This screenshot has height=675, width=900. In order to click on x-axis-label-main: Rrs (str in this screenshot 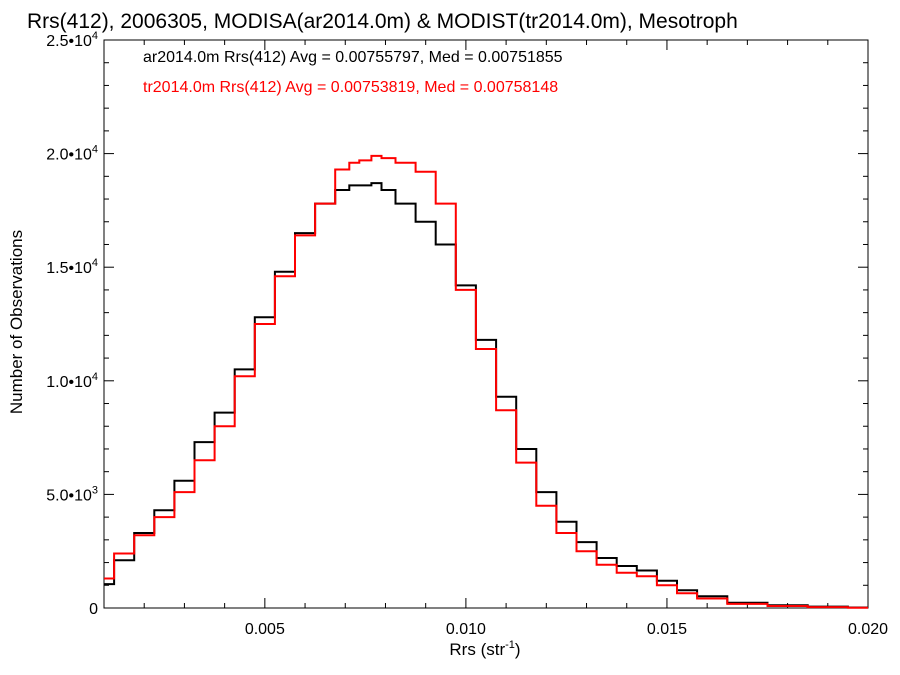, I will do `click(477, 649)`.